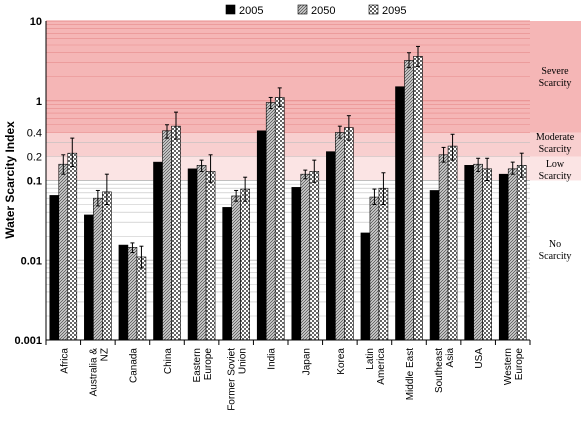  I want to click on x-category-label: Korea, so click(341, 361).